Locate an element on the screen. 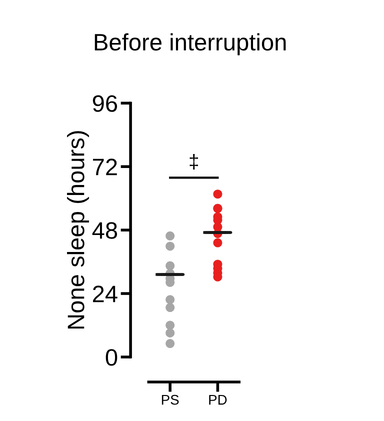 The width and height of the screenshot is (384, 421). x-tick-label: PD is located at coordinates (218, 400).